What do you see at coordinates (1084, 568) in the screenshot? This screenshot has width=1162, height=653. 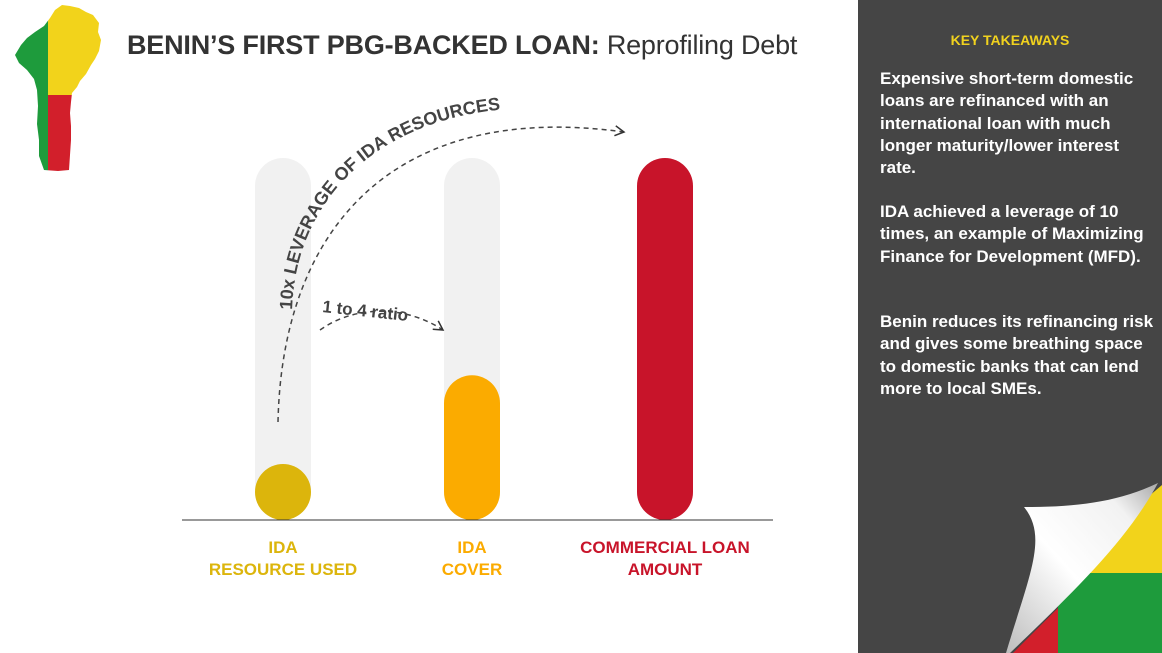 I see `flag-page-curl-icon` at bounding box center [1084, 568].